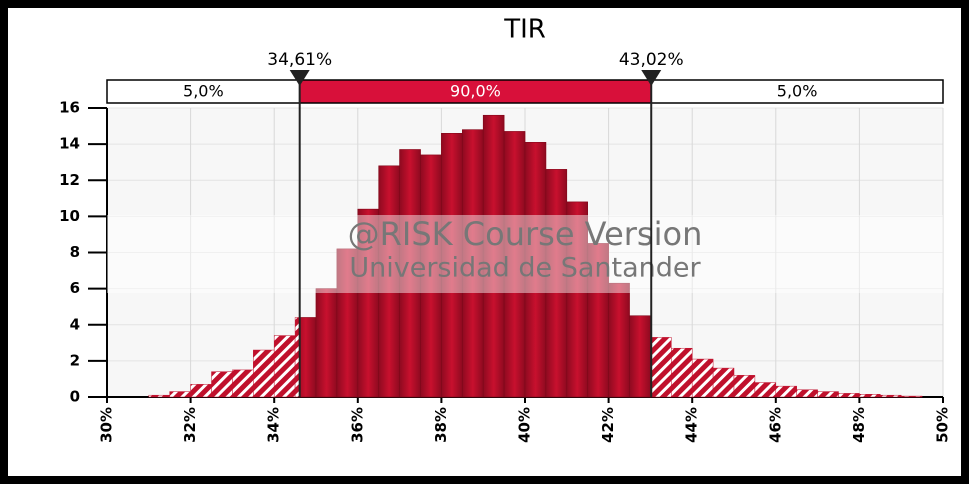 The height and width of the screenshot is (484, 969). Describe the element at coordinates (524, 30) in the screenshot. I see `chart-title: TIR` at that location.